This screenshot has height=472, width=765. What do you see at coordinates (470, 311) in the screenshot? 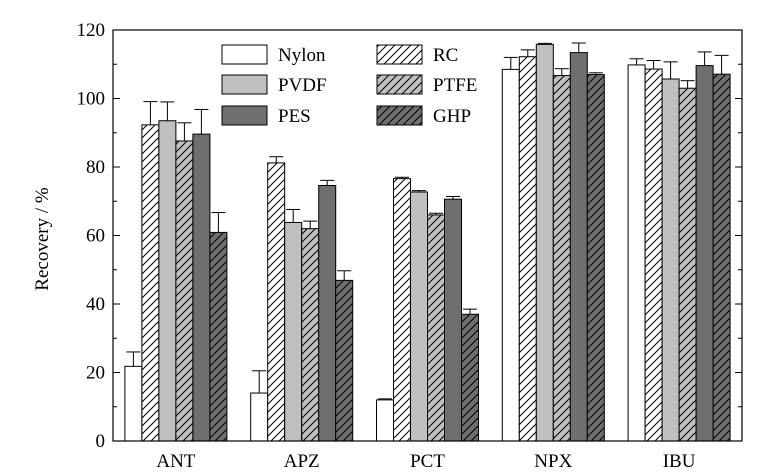
I see `error-bar-ghp-pct` at bounding box center [470, 311].